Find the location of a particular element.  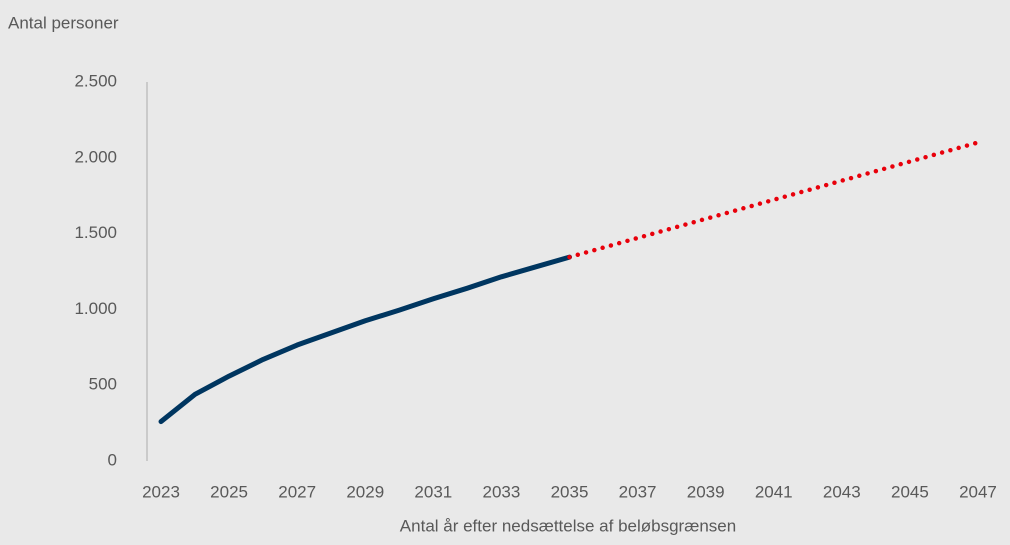

x-tick-label: 2039 is located at coordinates (706, 491).